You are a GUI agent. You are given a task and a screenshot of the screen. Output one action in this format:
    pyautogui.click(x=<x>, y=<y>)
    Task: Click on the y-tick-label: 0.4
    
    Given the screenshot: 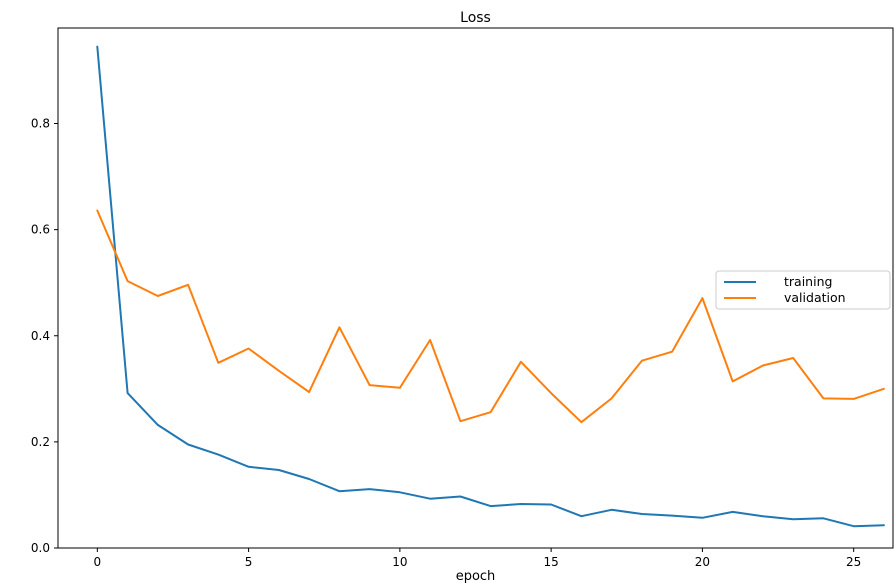 What is the action you would take?
    pyautogui.click(x=40, y=336)
    